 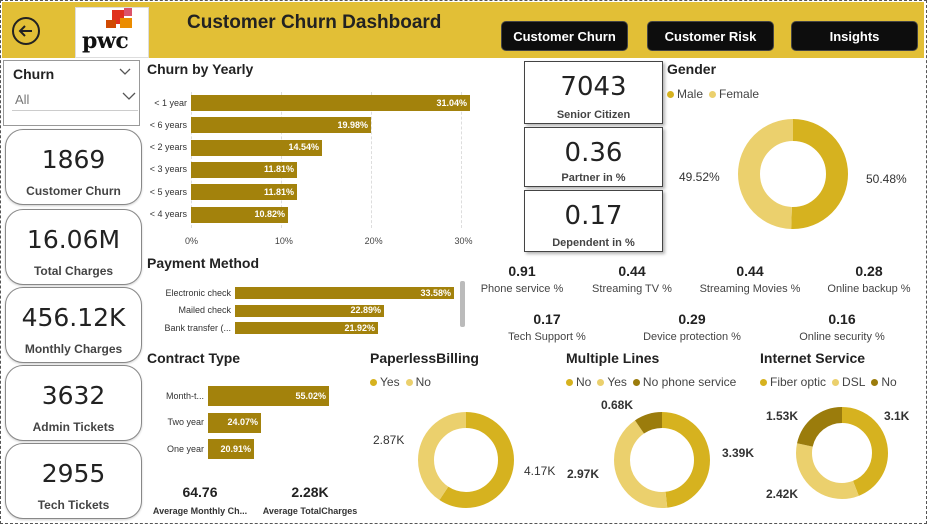 I want to click on kpi-card-partner: 0.36 Partner in %, so click(x=593, y=157).